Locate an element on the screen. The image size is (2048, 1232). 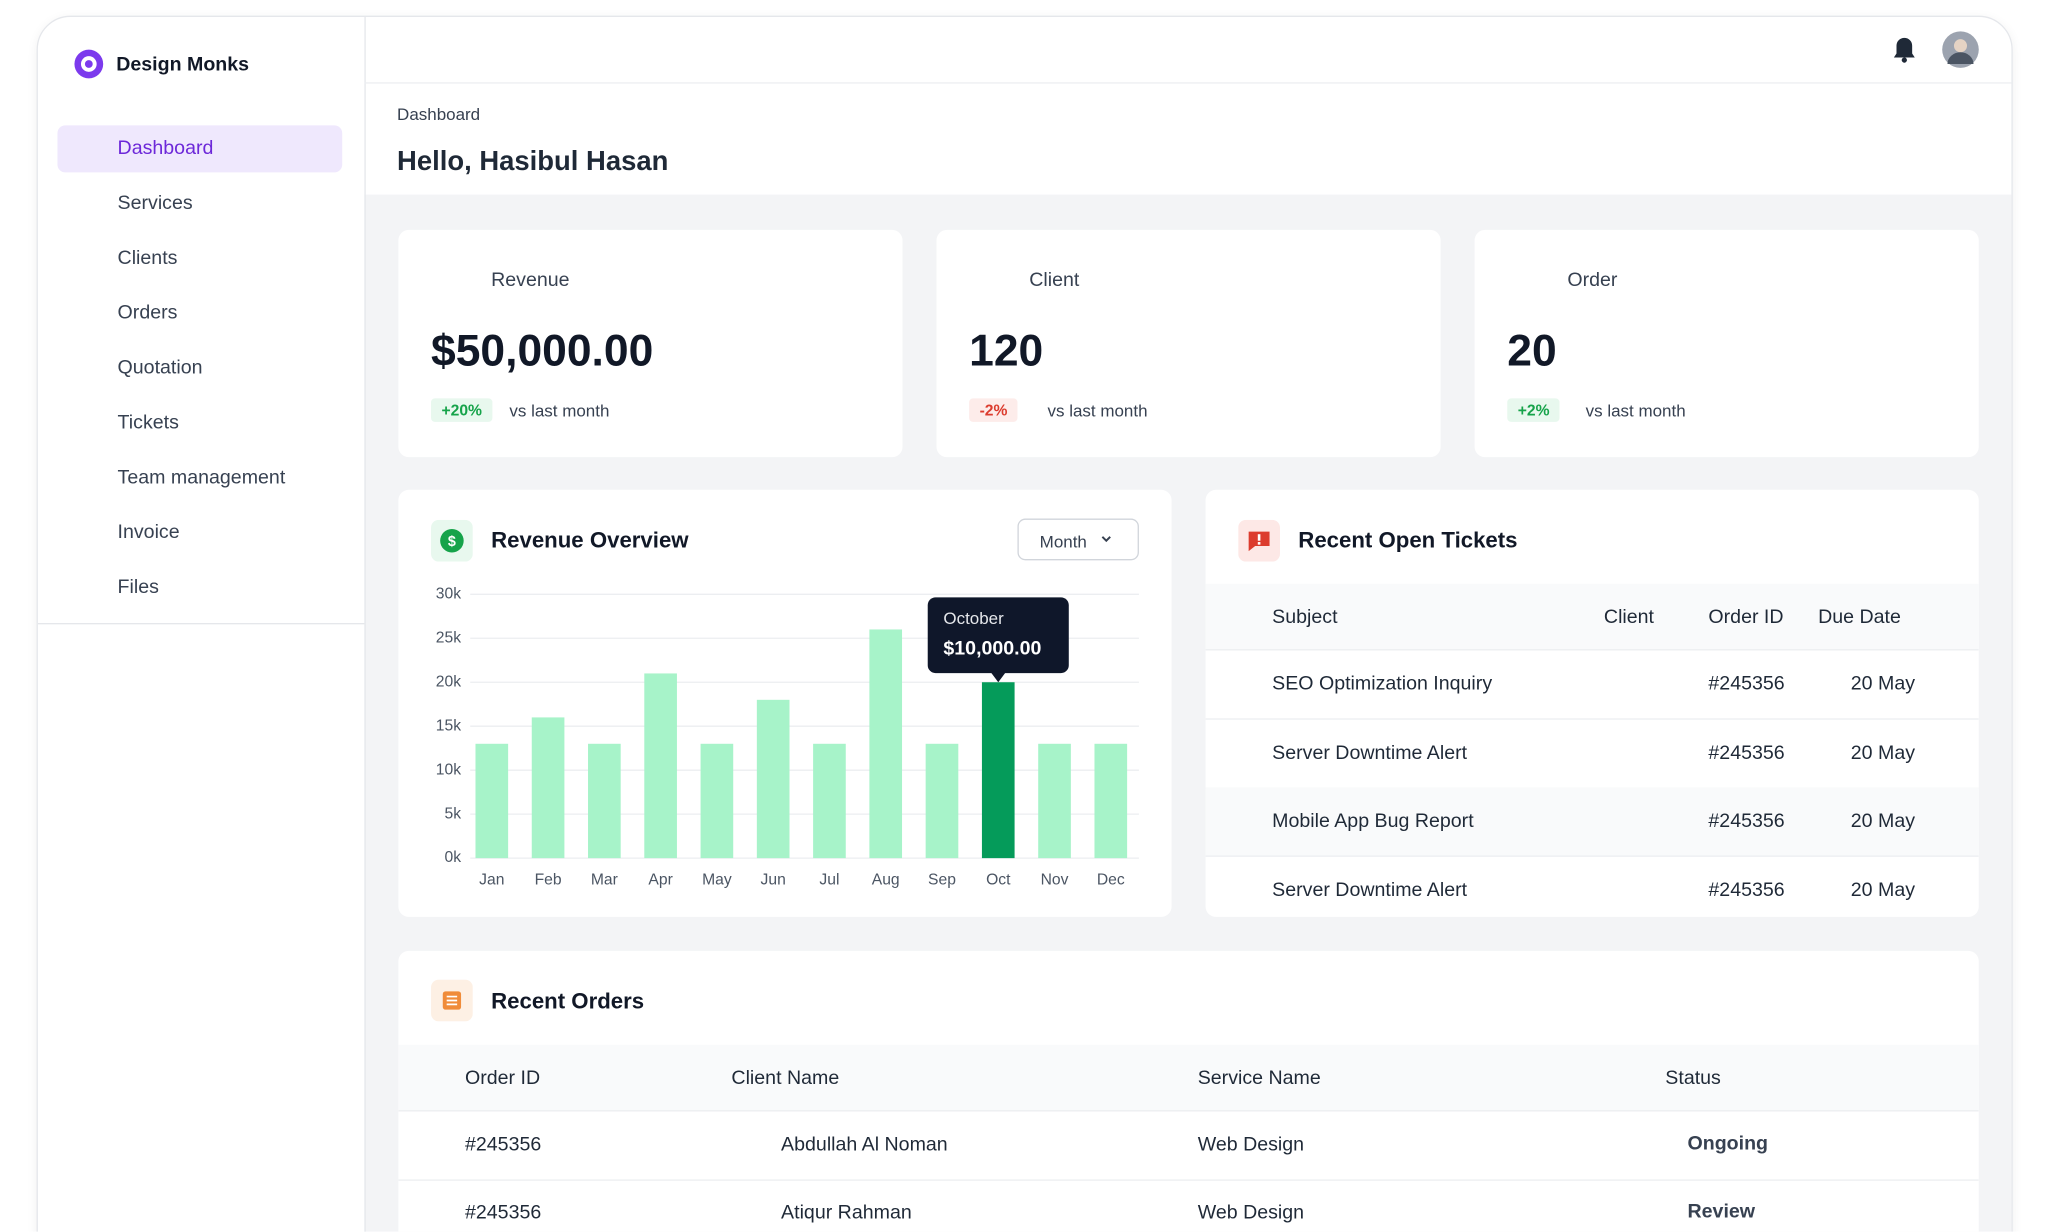
stat-card: Order 20 +2% vs last month is located at coordinates (1726, 343).